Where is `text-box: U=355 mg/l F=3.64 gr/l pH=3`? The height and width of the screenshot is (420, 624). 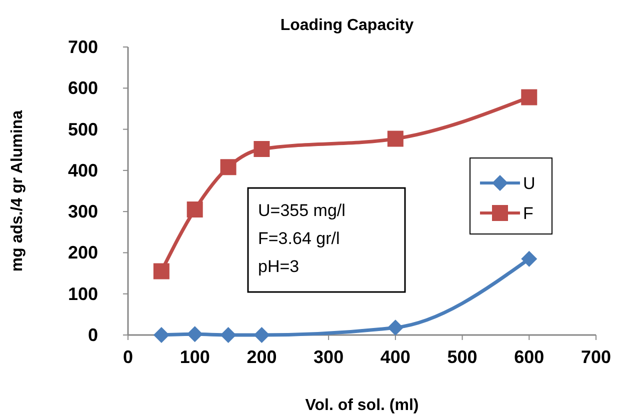
text-box: U=355 mg/l F=3.64 gr/l pH=3 is located at coordinates (326, 240).